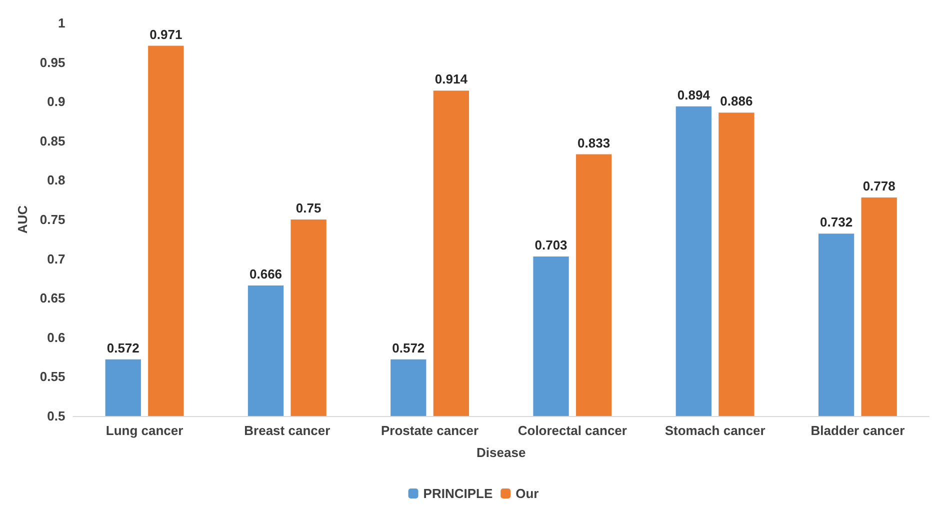 The width and height of the screenshot is (947, 519). I want to click on data-label: 0.732, so click(836, 222).